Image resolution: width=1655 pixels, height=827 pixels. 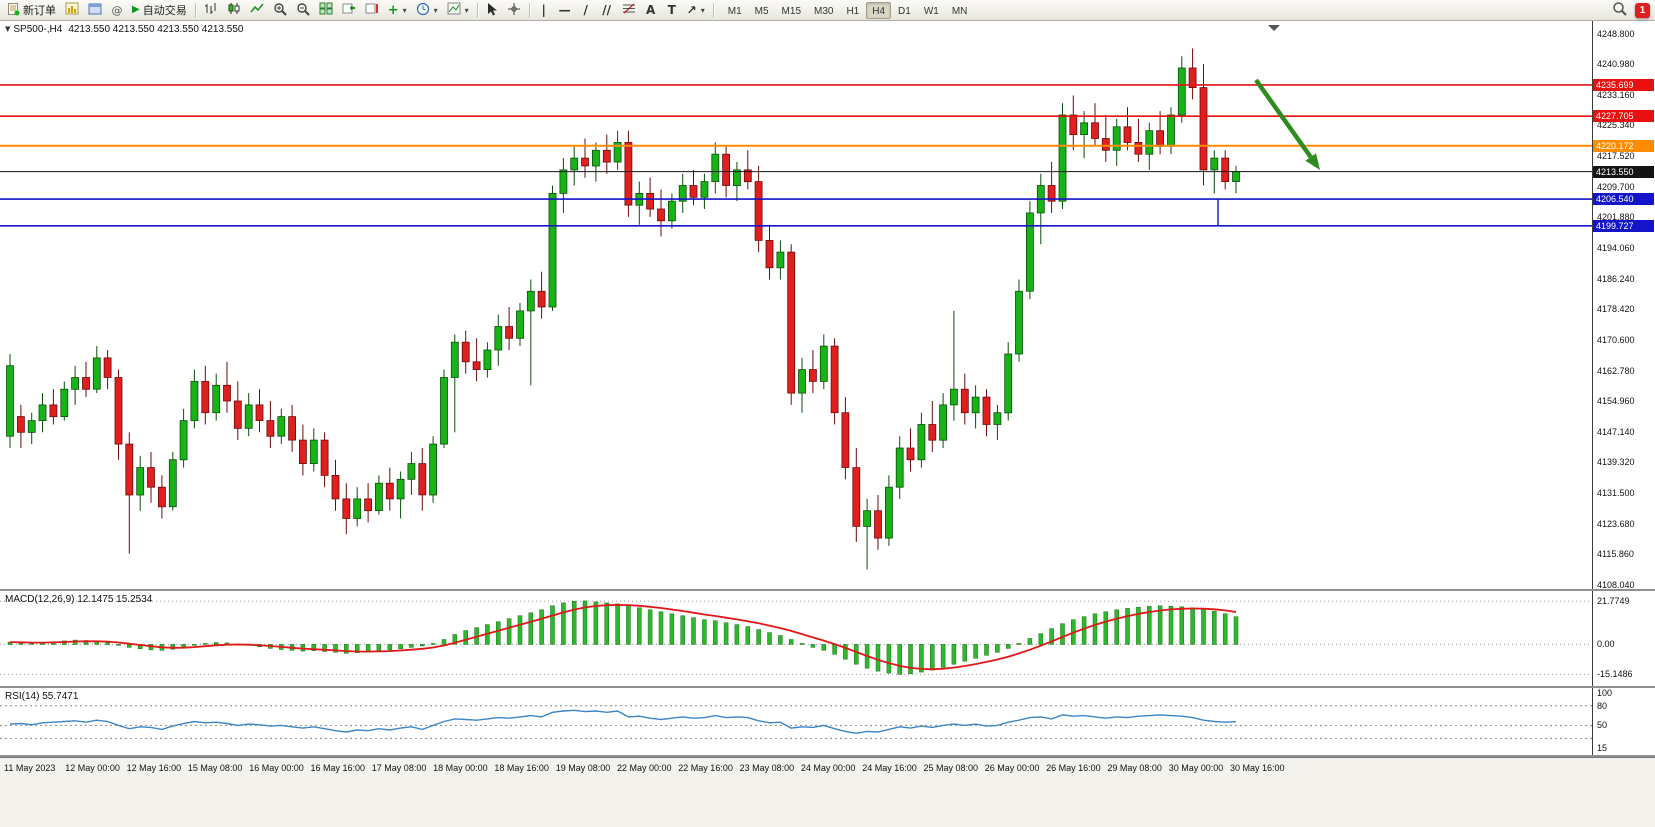 I want to click on timeframe-mn: MN, so click(x=959, y=11).